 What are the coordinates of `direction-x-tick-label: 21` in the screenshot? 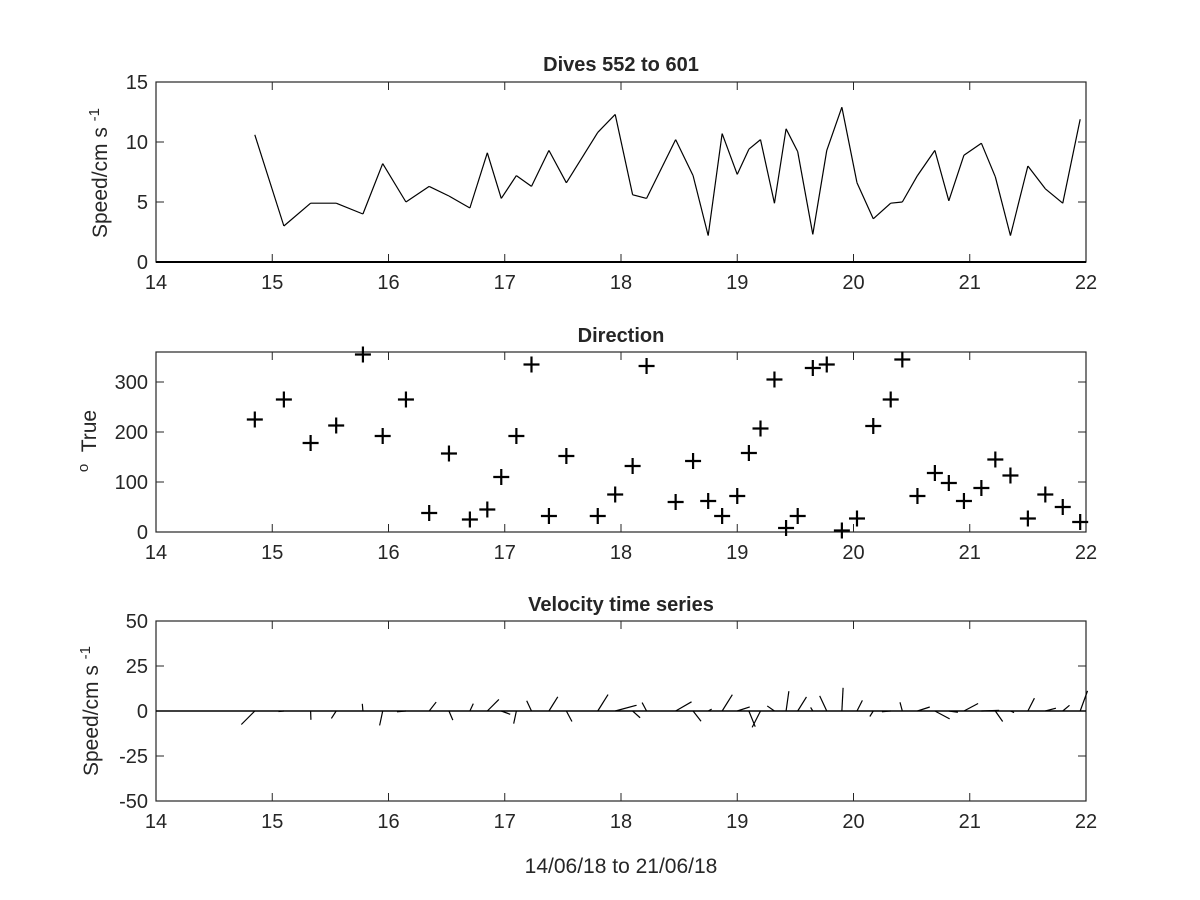 It's located at (970, 553).